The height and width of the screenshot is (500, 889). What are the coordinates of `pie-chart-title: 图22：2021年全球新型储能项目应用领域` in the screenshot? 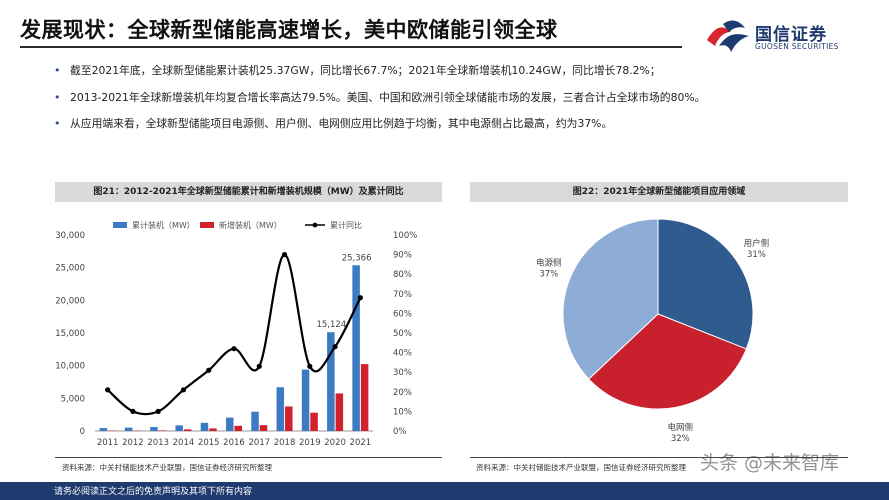 It's located at (659, 192).